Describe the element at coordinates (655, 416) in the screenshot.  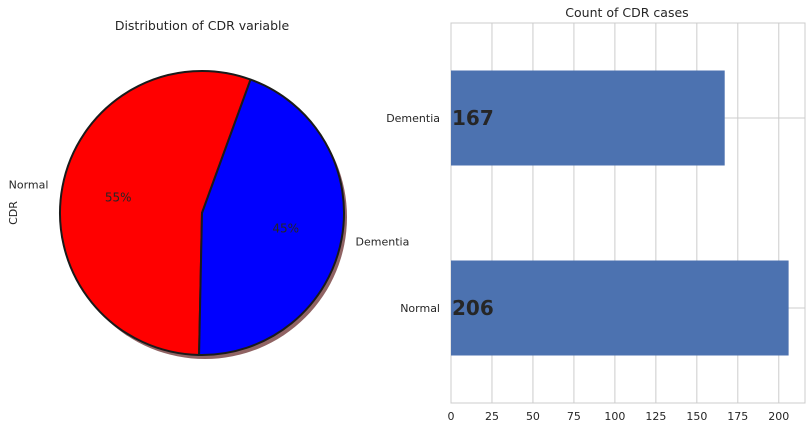
I see `x-tick-label: 125` at that location.